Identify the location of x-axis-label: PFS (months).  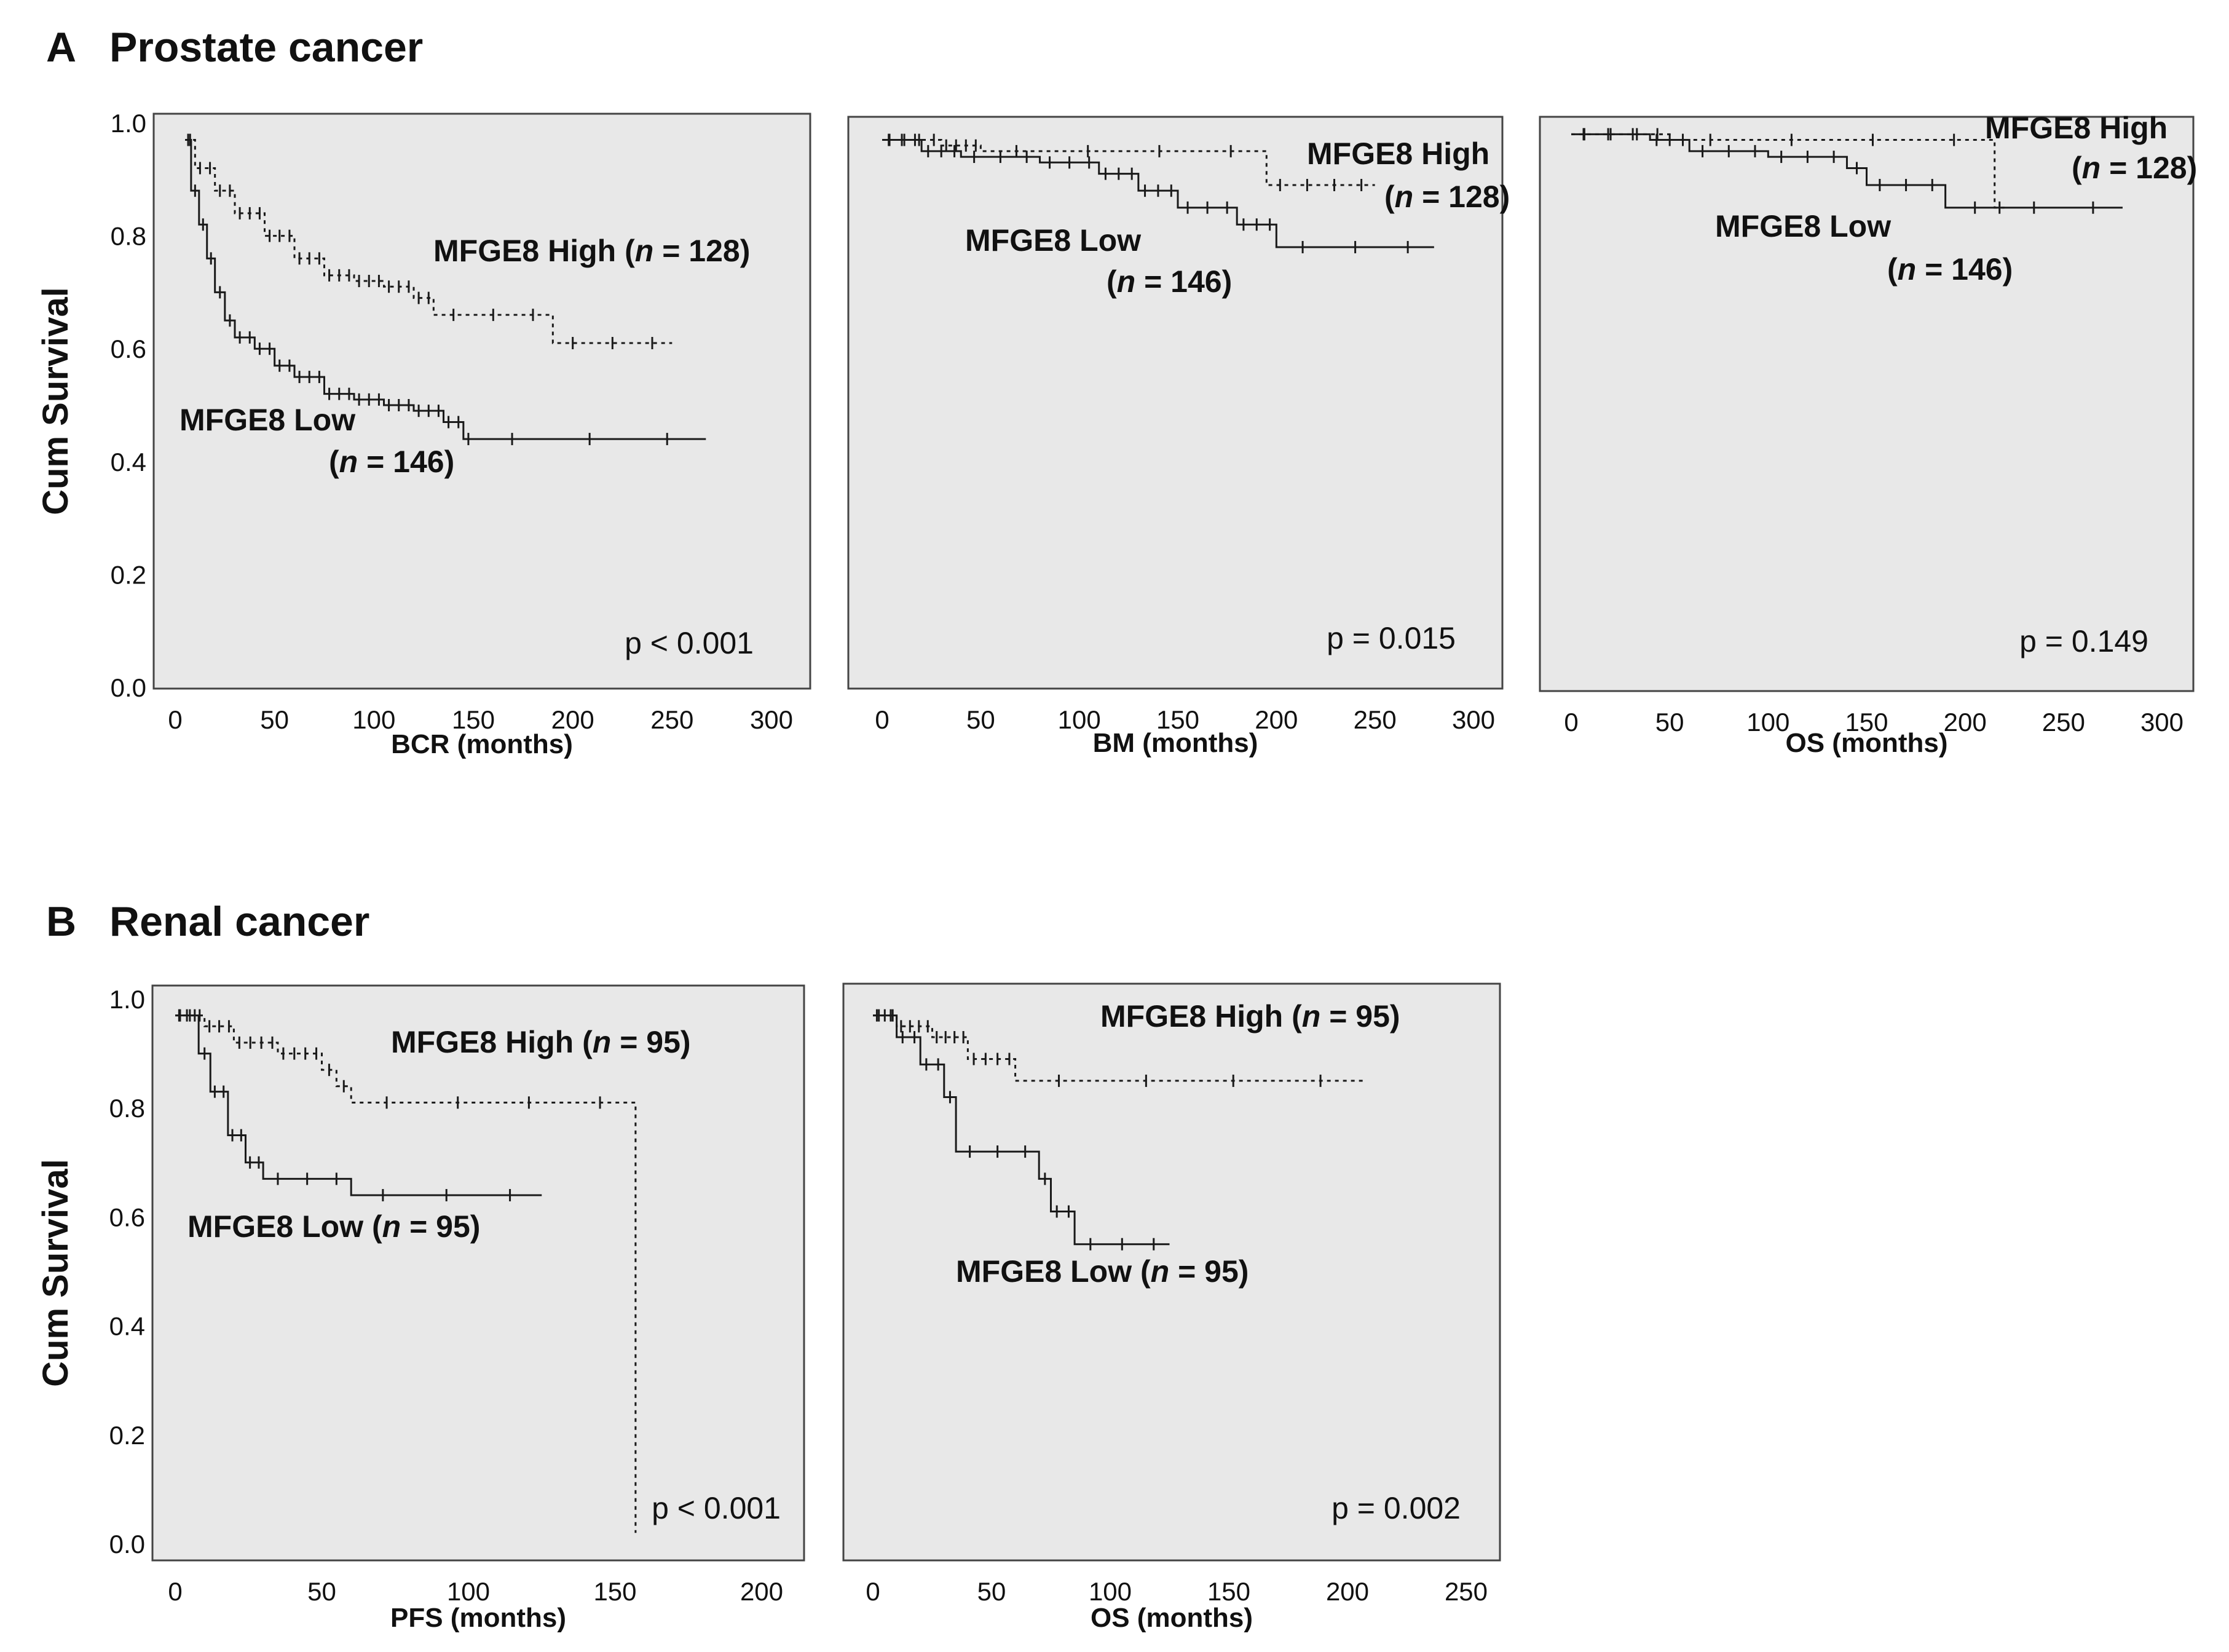
(478, 1618).